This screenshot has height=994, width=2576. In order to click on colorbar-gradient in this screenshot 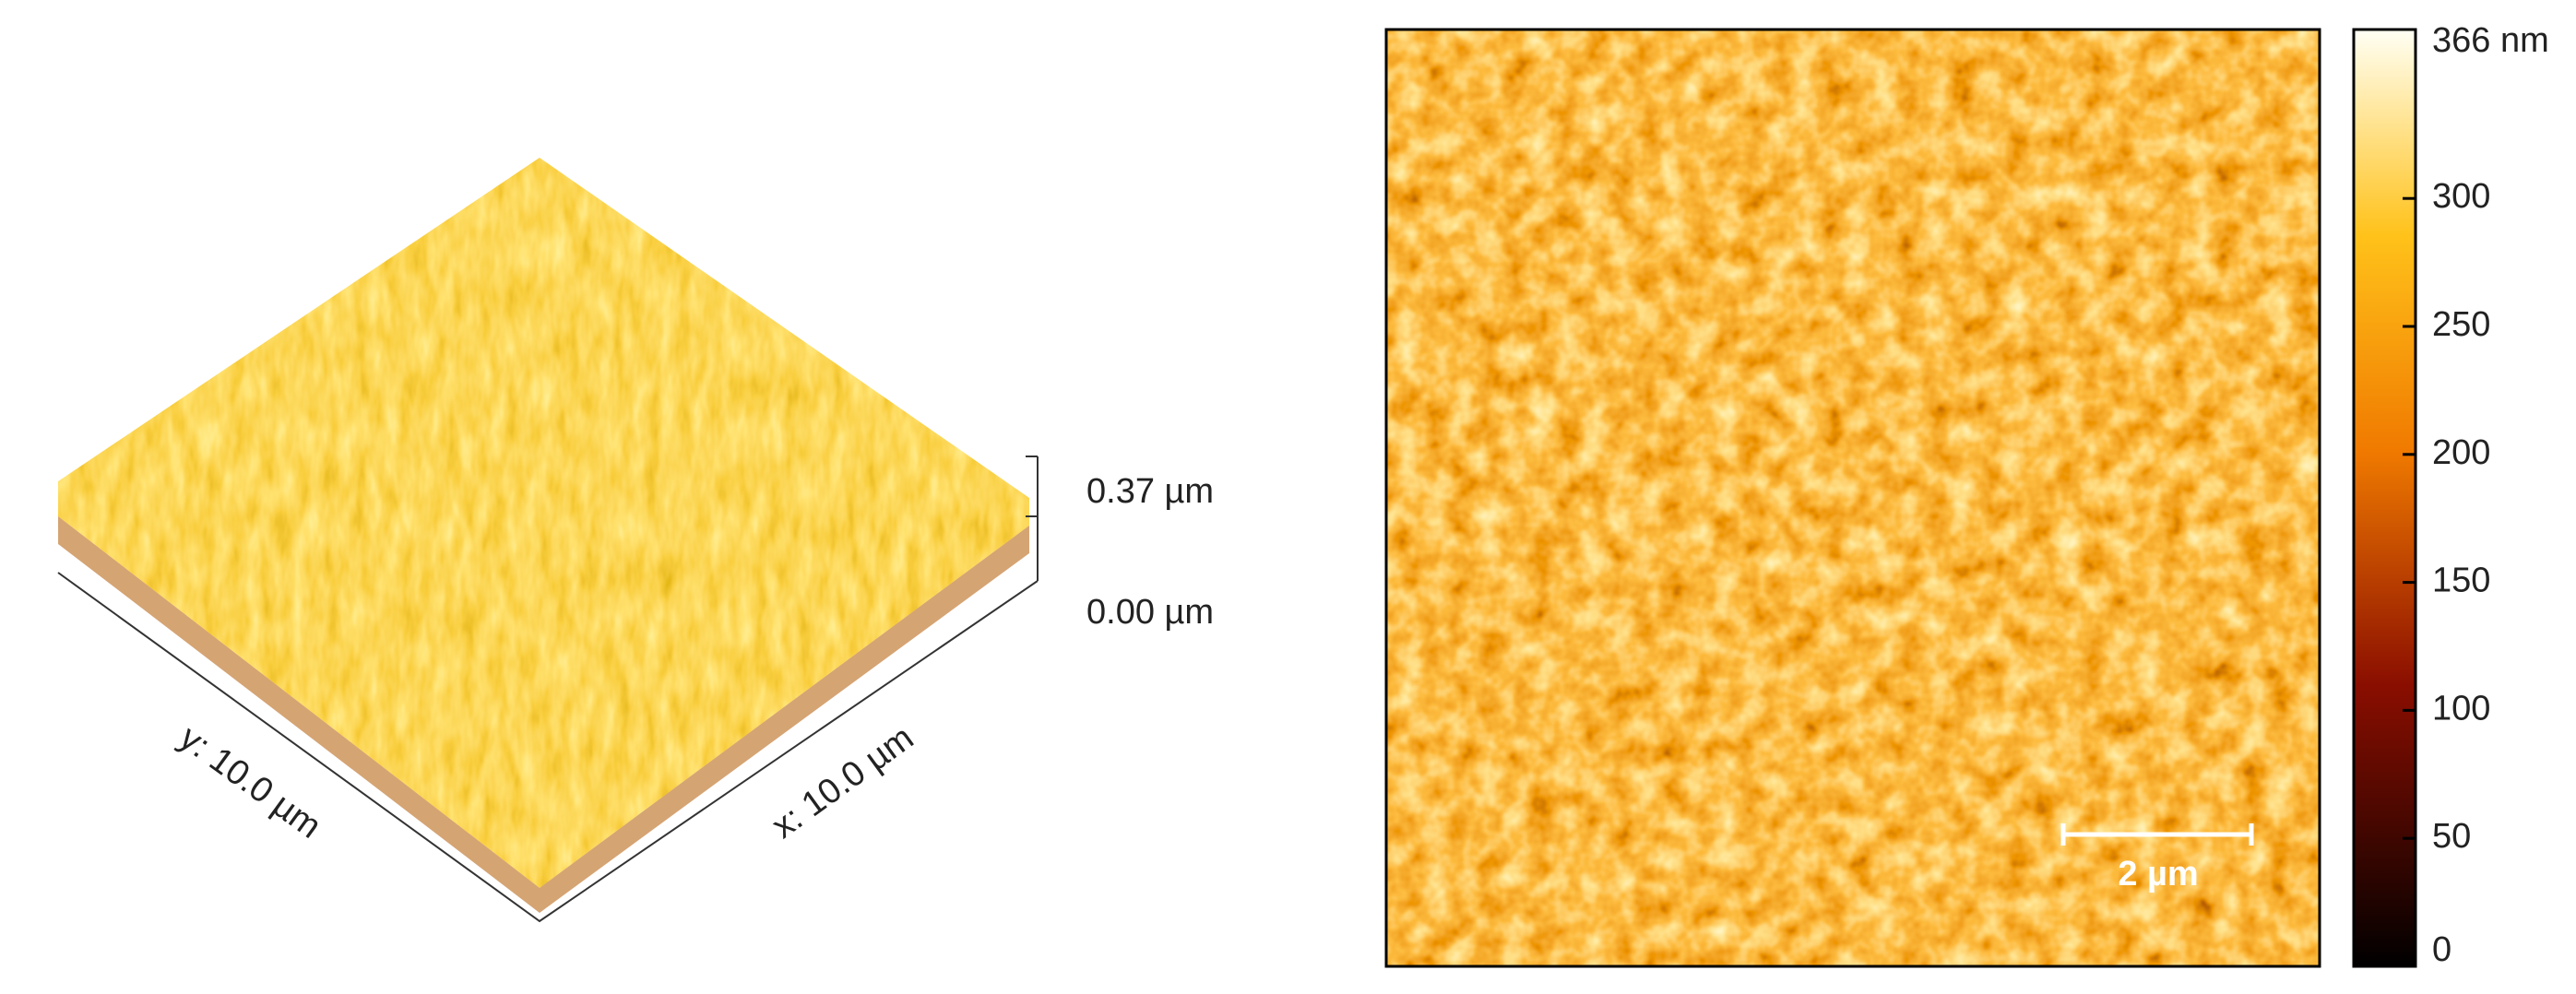, I will do `click(2384, 498)`.